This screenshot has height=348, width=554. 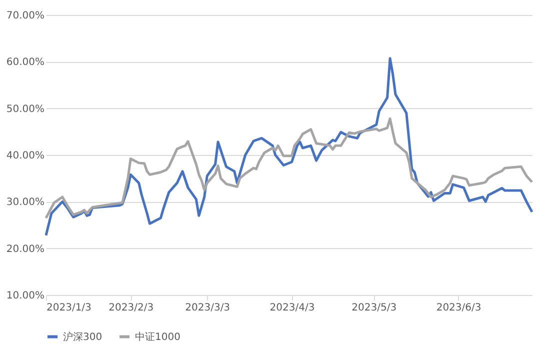 I want to click on y-tick-label: 10.00%, so click(x=25, y=296).